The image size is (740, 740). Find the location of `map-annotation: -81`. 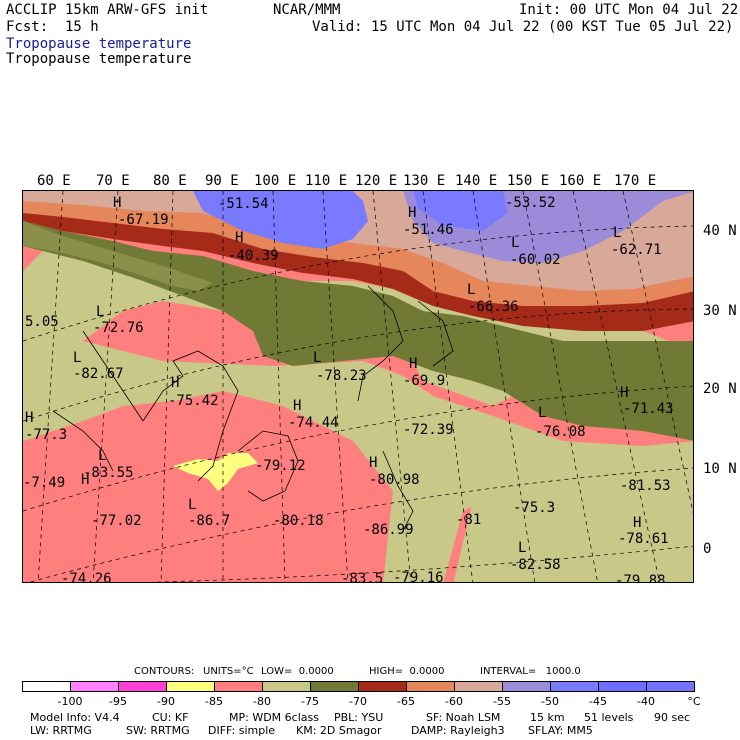

map-annotation: -81 is located at coordinates (469, 520).